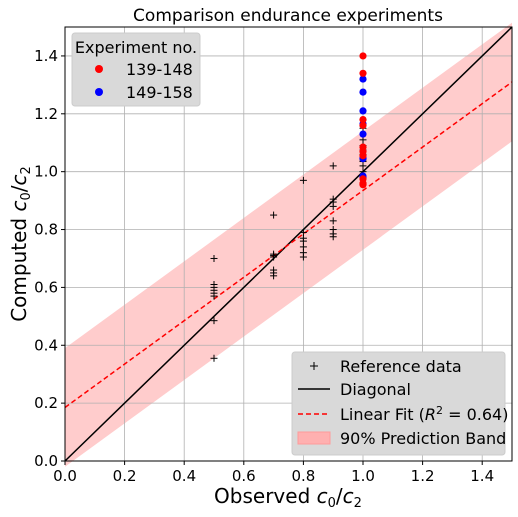 The image size is (518, 517). What do you see at coordinates (46, 345) in the screenshot?
I see `y-tick-label: 0.4` at bounding box center [46, 345].